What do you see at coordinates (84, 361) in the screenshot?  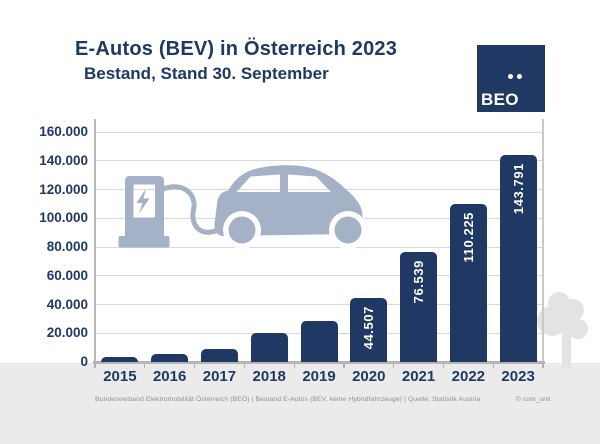 I see `y-tick-label: 0` at bounding box center [84, 361].